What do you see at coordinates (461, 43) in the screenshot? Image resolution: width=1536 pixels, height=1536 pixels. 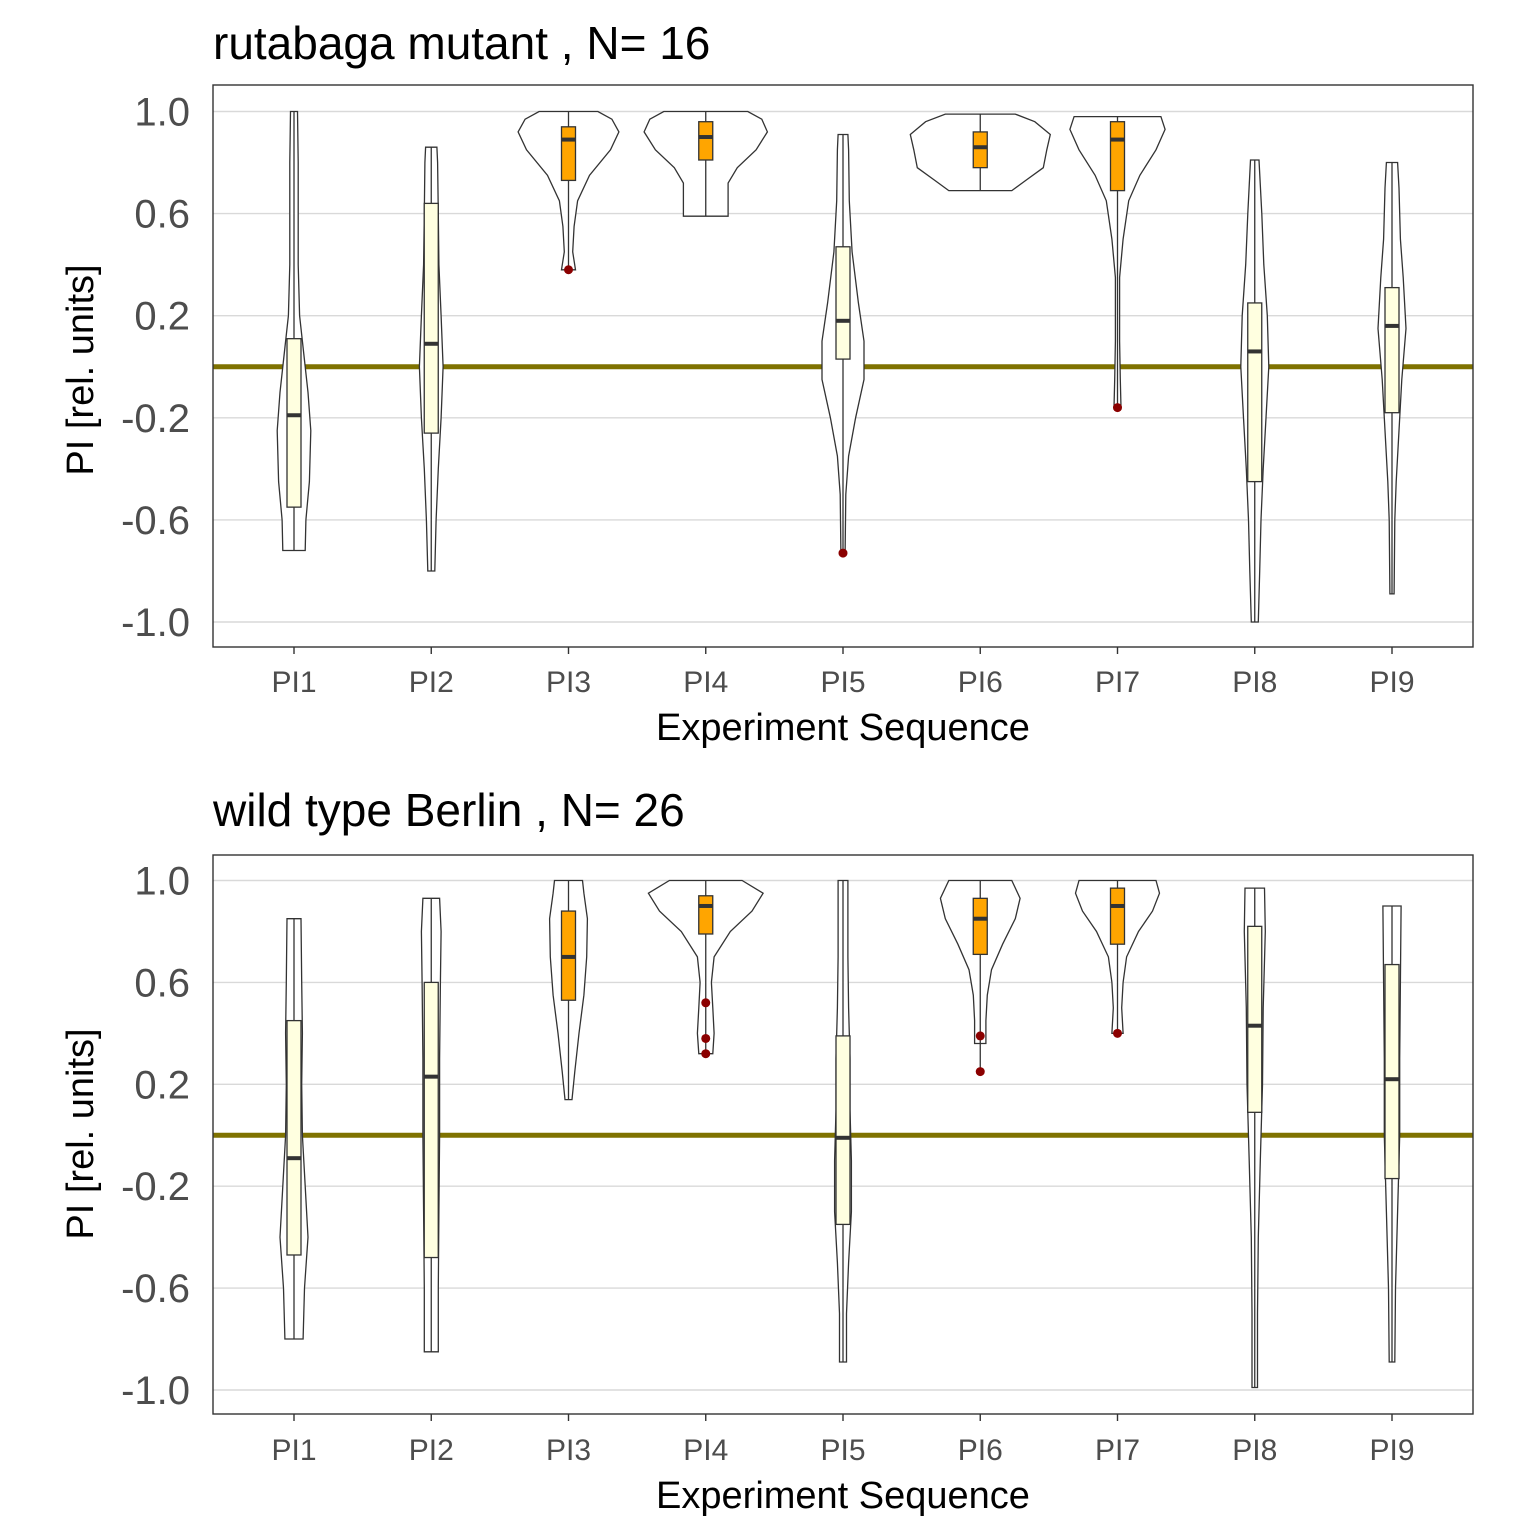 I see `panel-title: rutabaga mutant , N= 16` at bounding box center [461, 43].